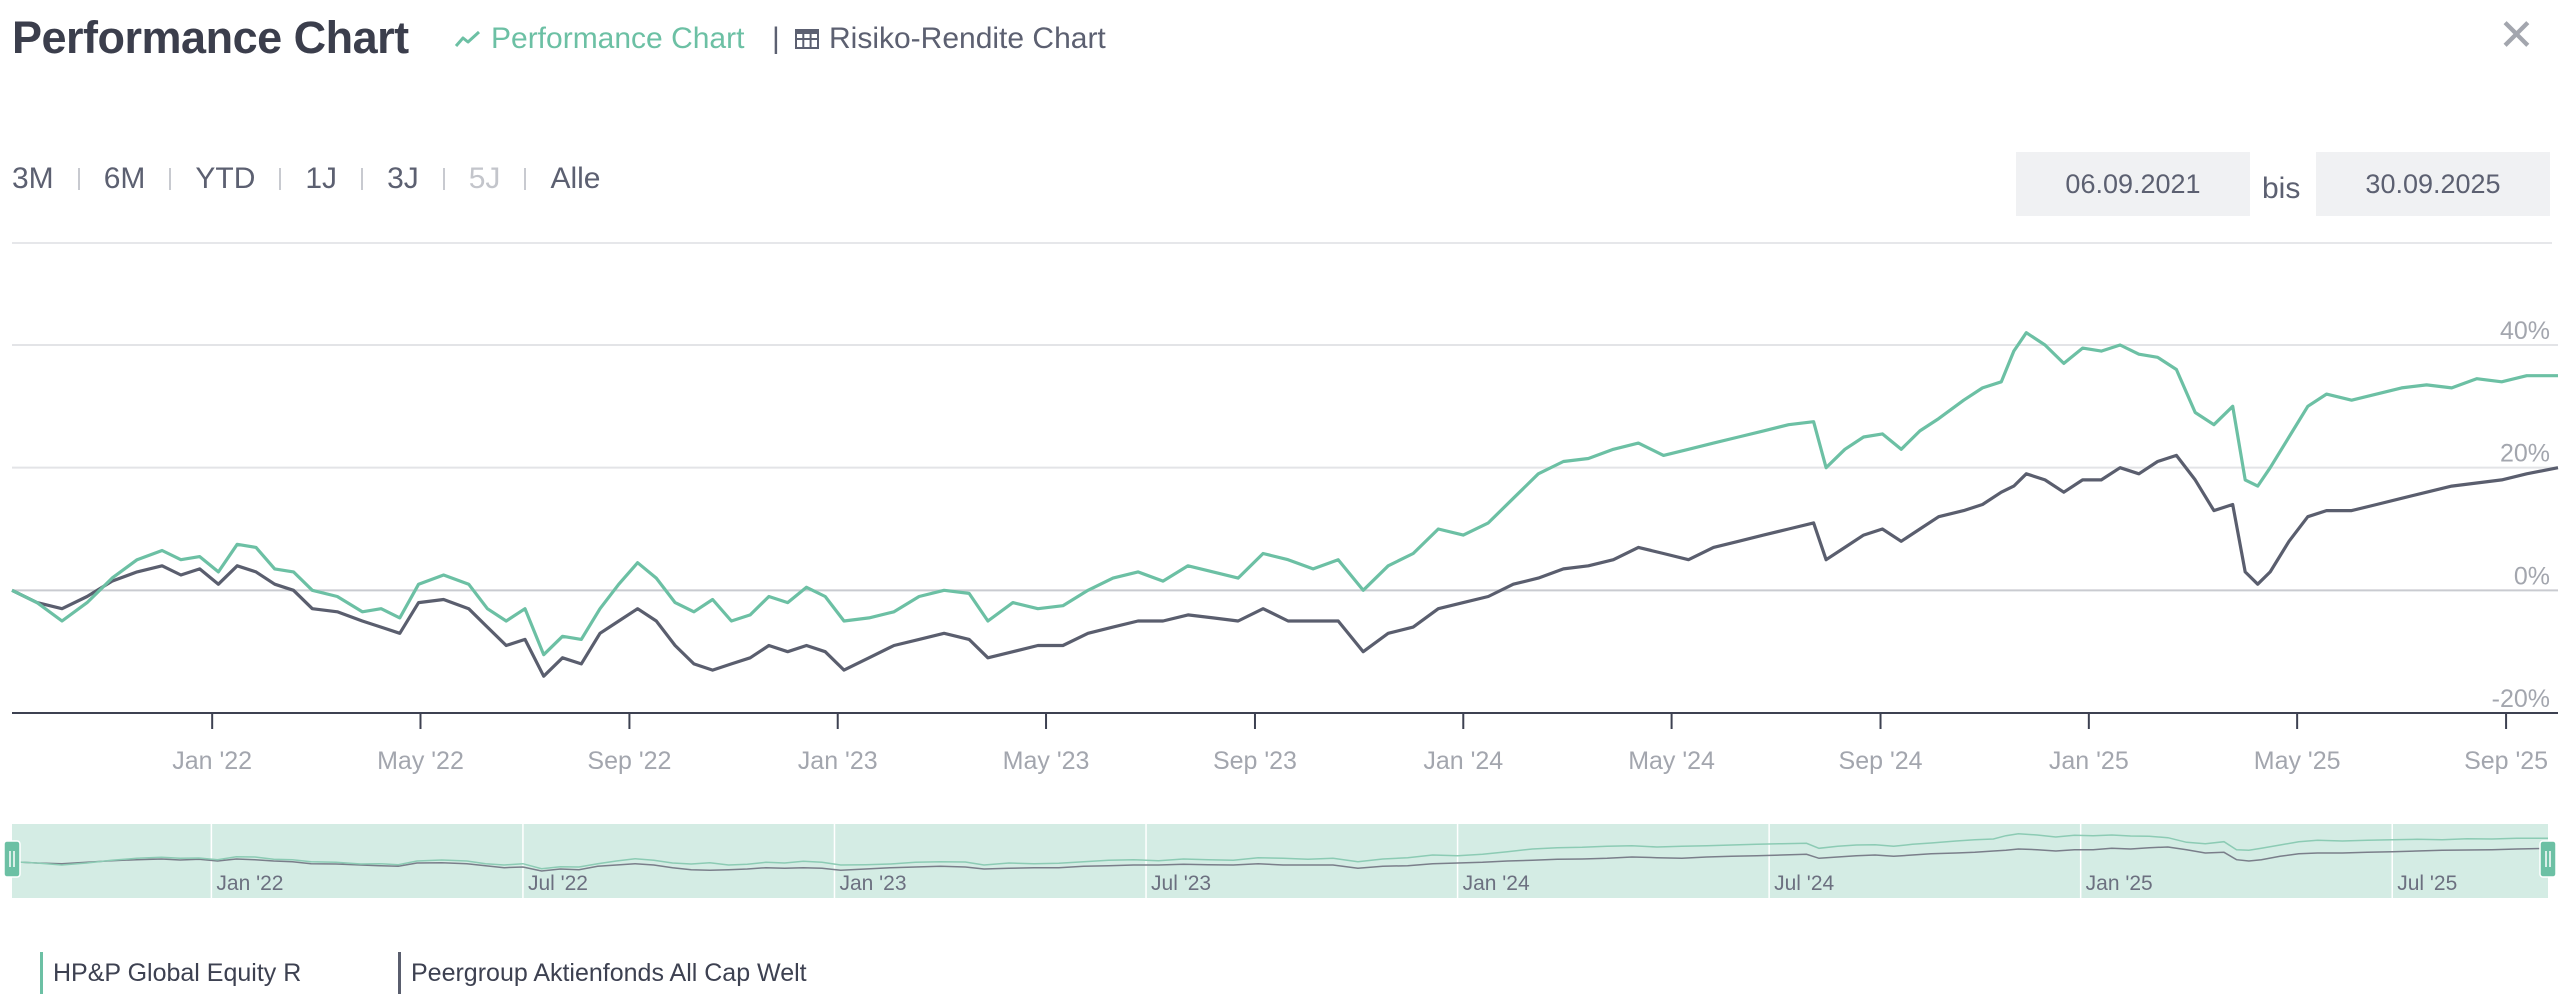 Image resolution: width=2560 pixels, height=998 pixels. Describe the element at coordinates (558, 883) in the screenshot. I see `navigator-tick-label: Jul '22` at that location.